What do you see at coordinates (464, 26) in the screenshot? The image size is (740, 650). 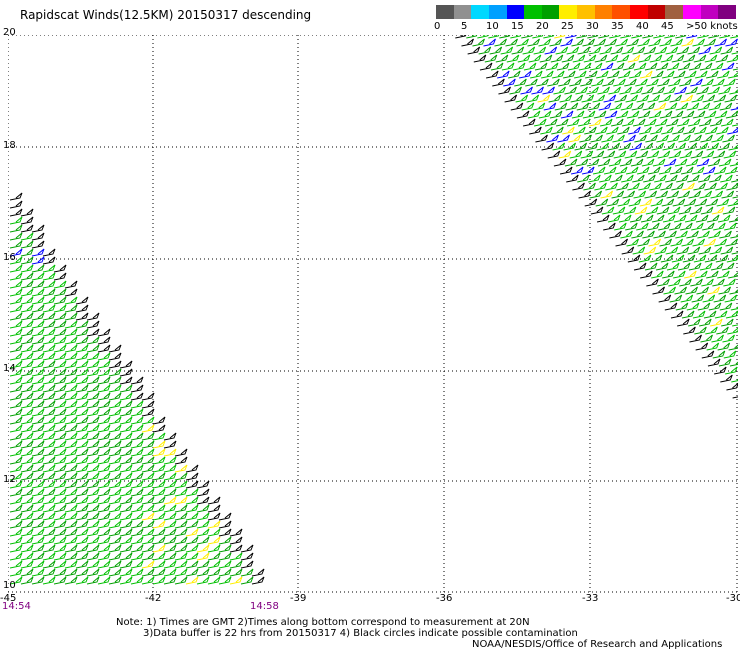 I see `legend-label: 5` at bounding box center [464, 26].